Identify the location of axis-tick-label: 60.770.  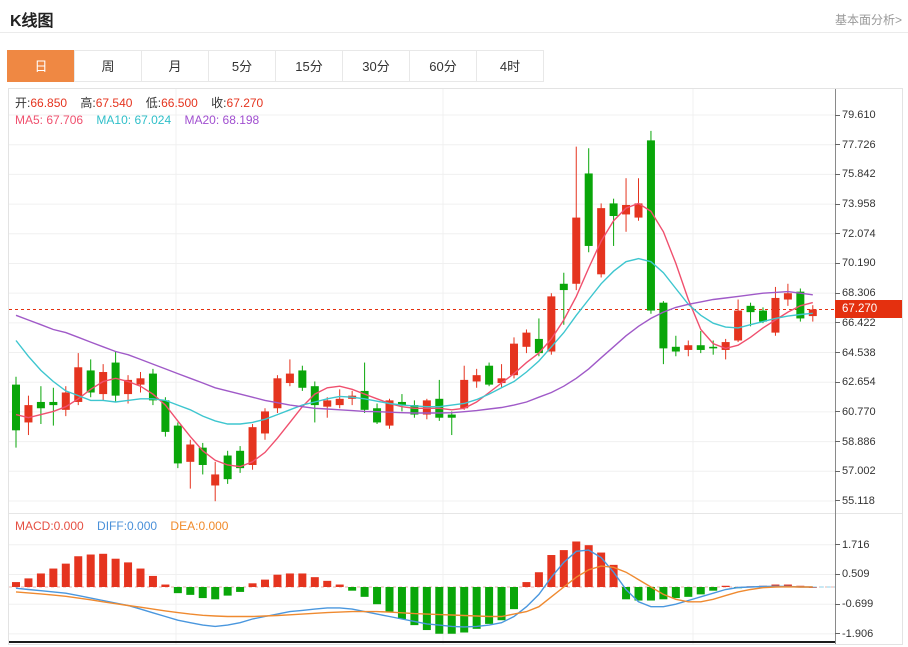
(859, 411).